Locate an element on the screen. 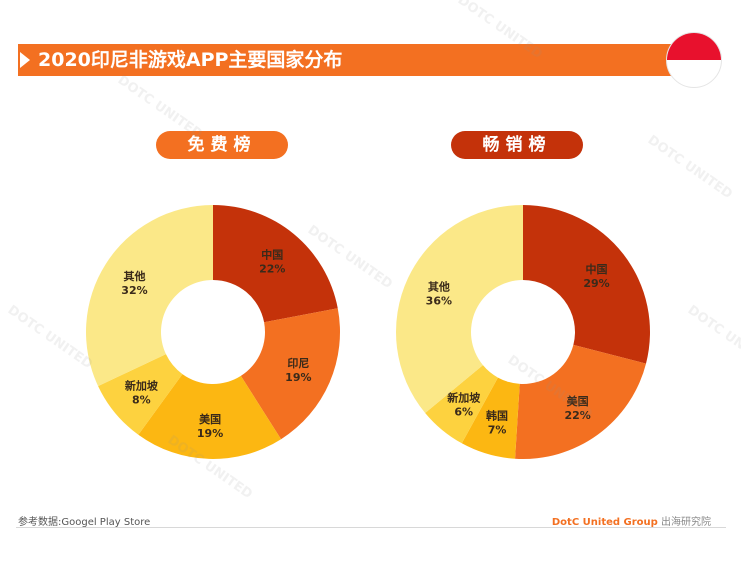 Image resolution: width=741 pixels, height=572 pixels. slice-category-label: 印尼 is located at coordinates (298, 363).